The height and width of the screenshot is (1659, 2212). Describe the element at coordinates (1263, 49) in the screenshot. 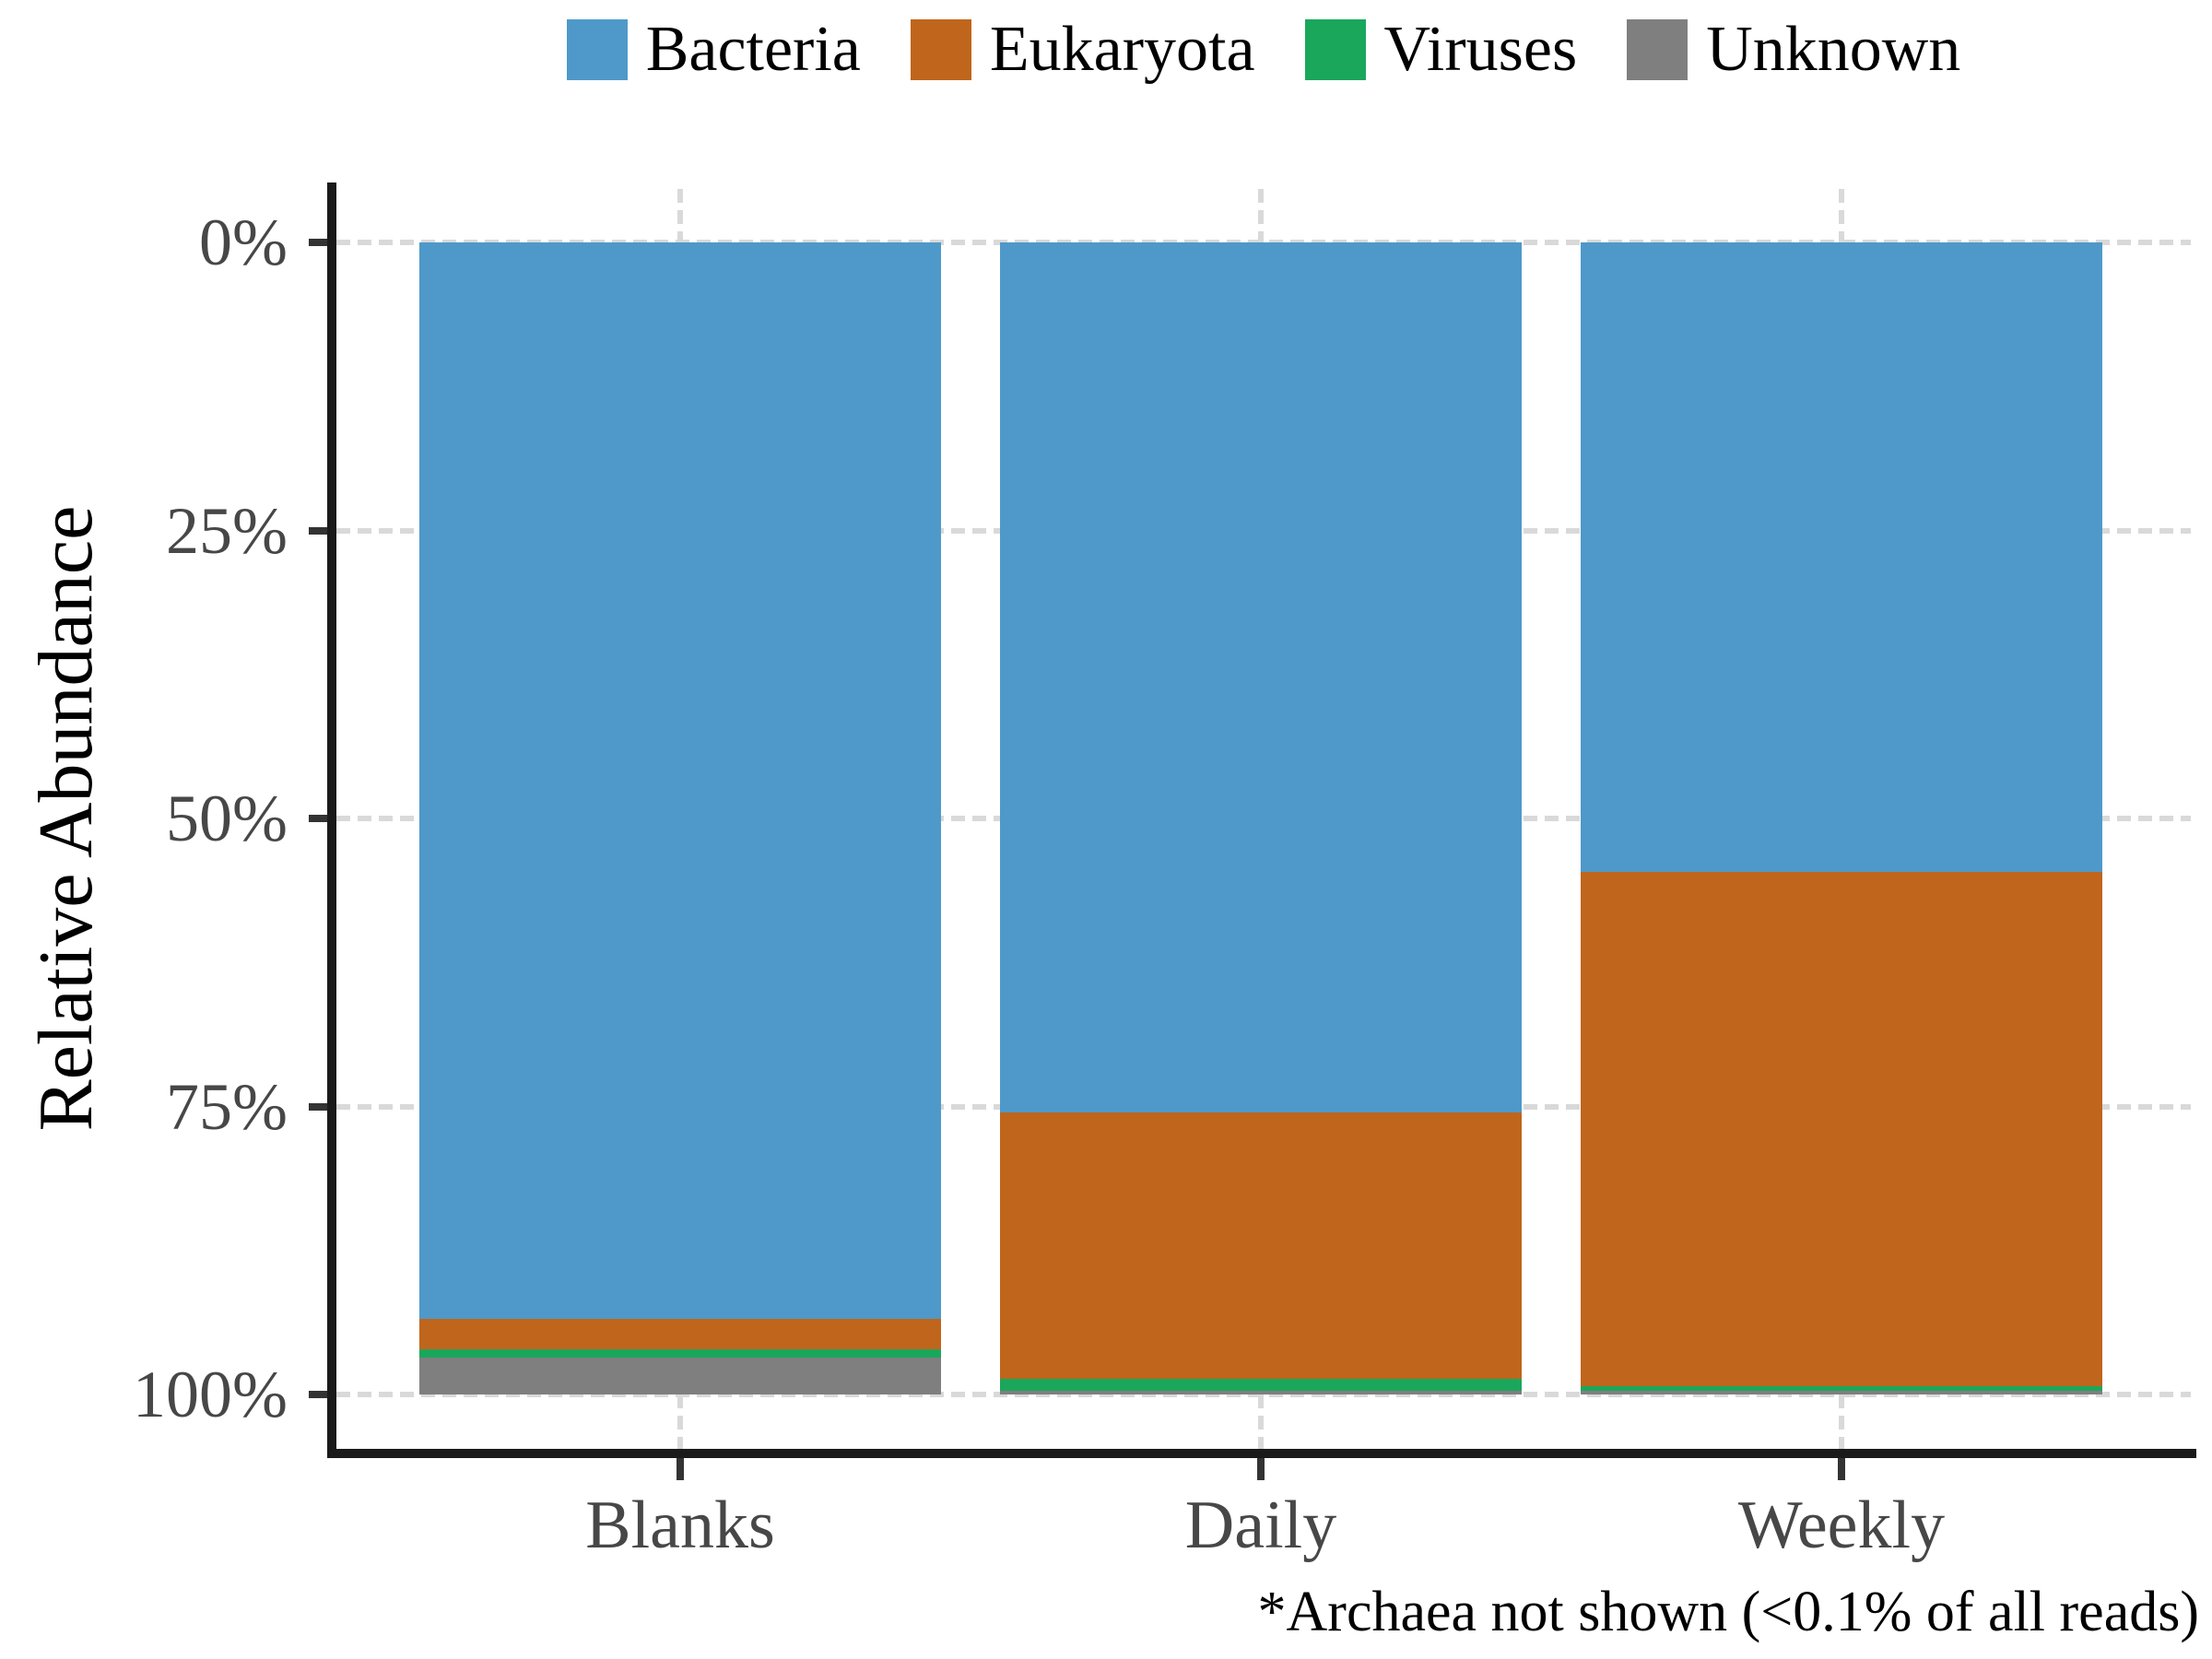

I see `legend: Bacteria Eukaryota Viruses Unknown` at that location.